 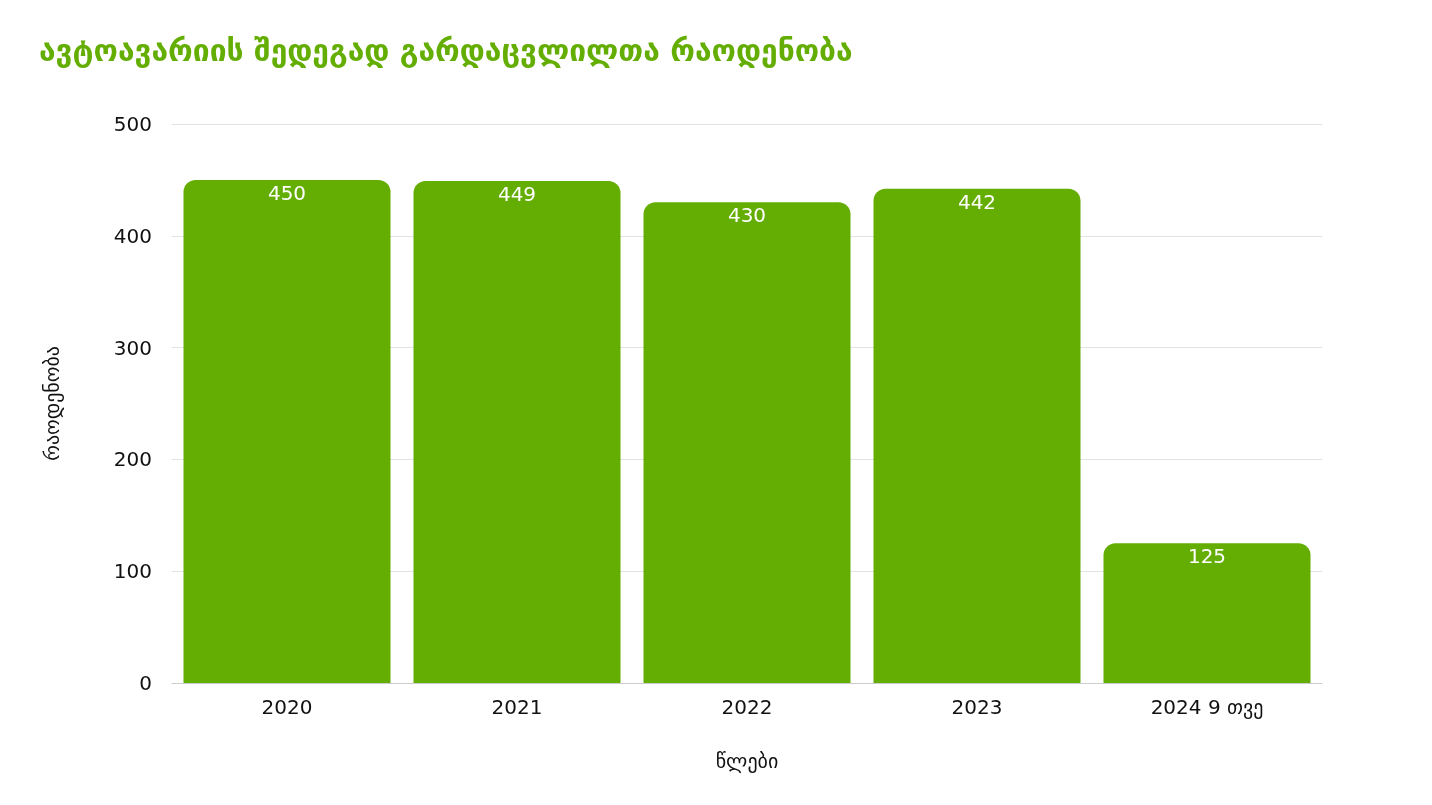 I want to click on x-tick-label: 2023, so click(x=977, y=707).